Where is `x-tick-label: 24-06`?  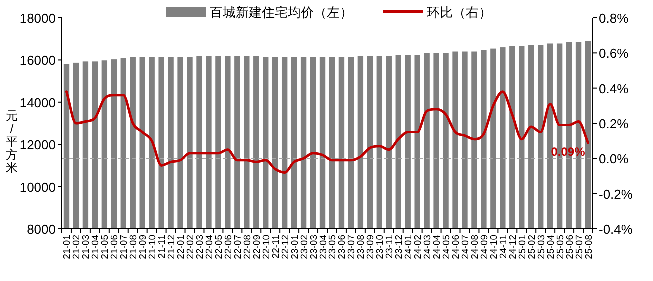
x-tick-label: 24-06 is located at coordinates (456, 247).